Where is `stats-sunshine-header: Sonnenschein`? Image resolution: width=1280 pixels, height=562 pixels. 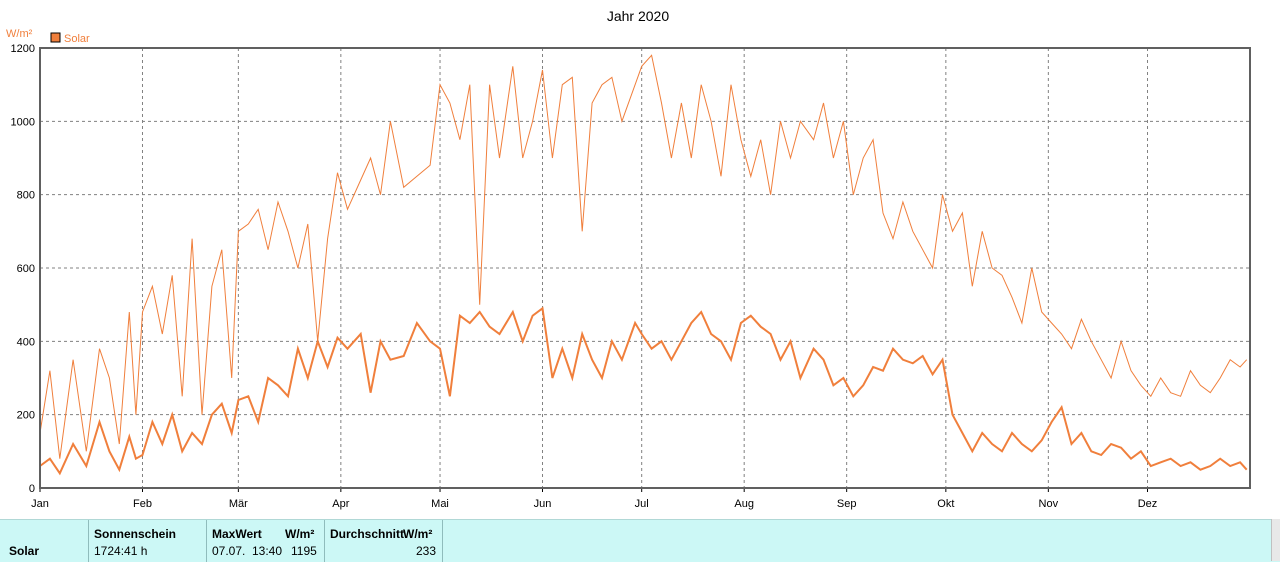
stats-sunshine-header: Sonnenschein is located at coordinates (135, 534).